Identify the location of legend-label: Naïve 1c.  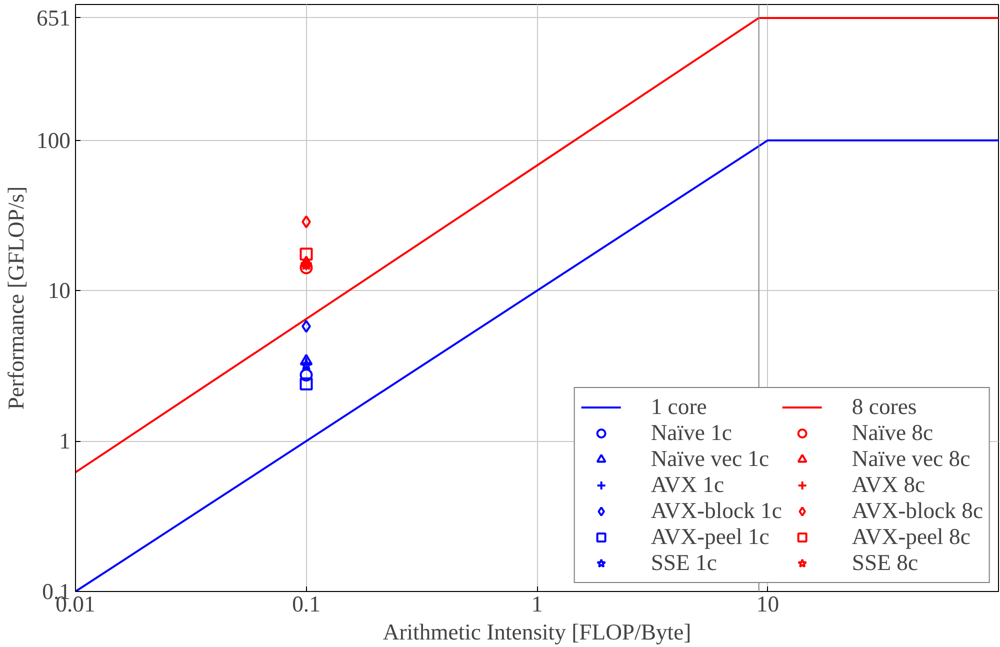
(691, 433).